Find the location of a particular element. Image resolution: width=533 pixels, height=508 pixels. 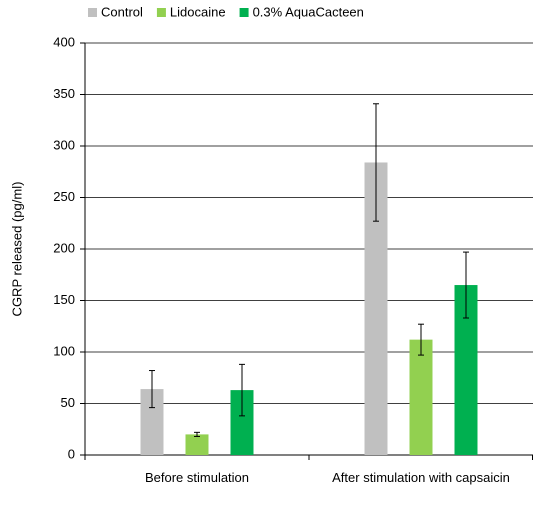

y-tick-label: 400 is located at coordinates (64, 41).